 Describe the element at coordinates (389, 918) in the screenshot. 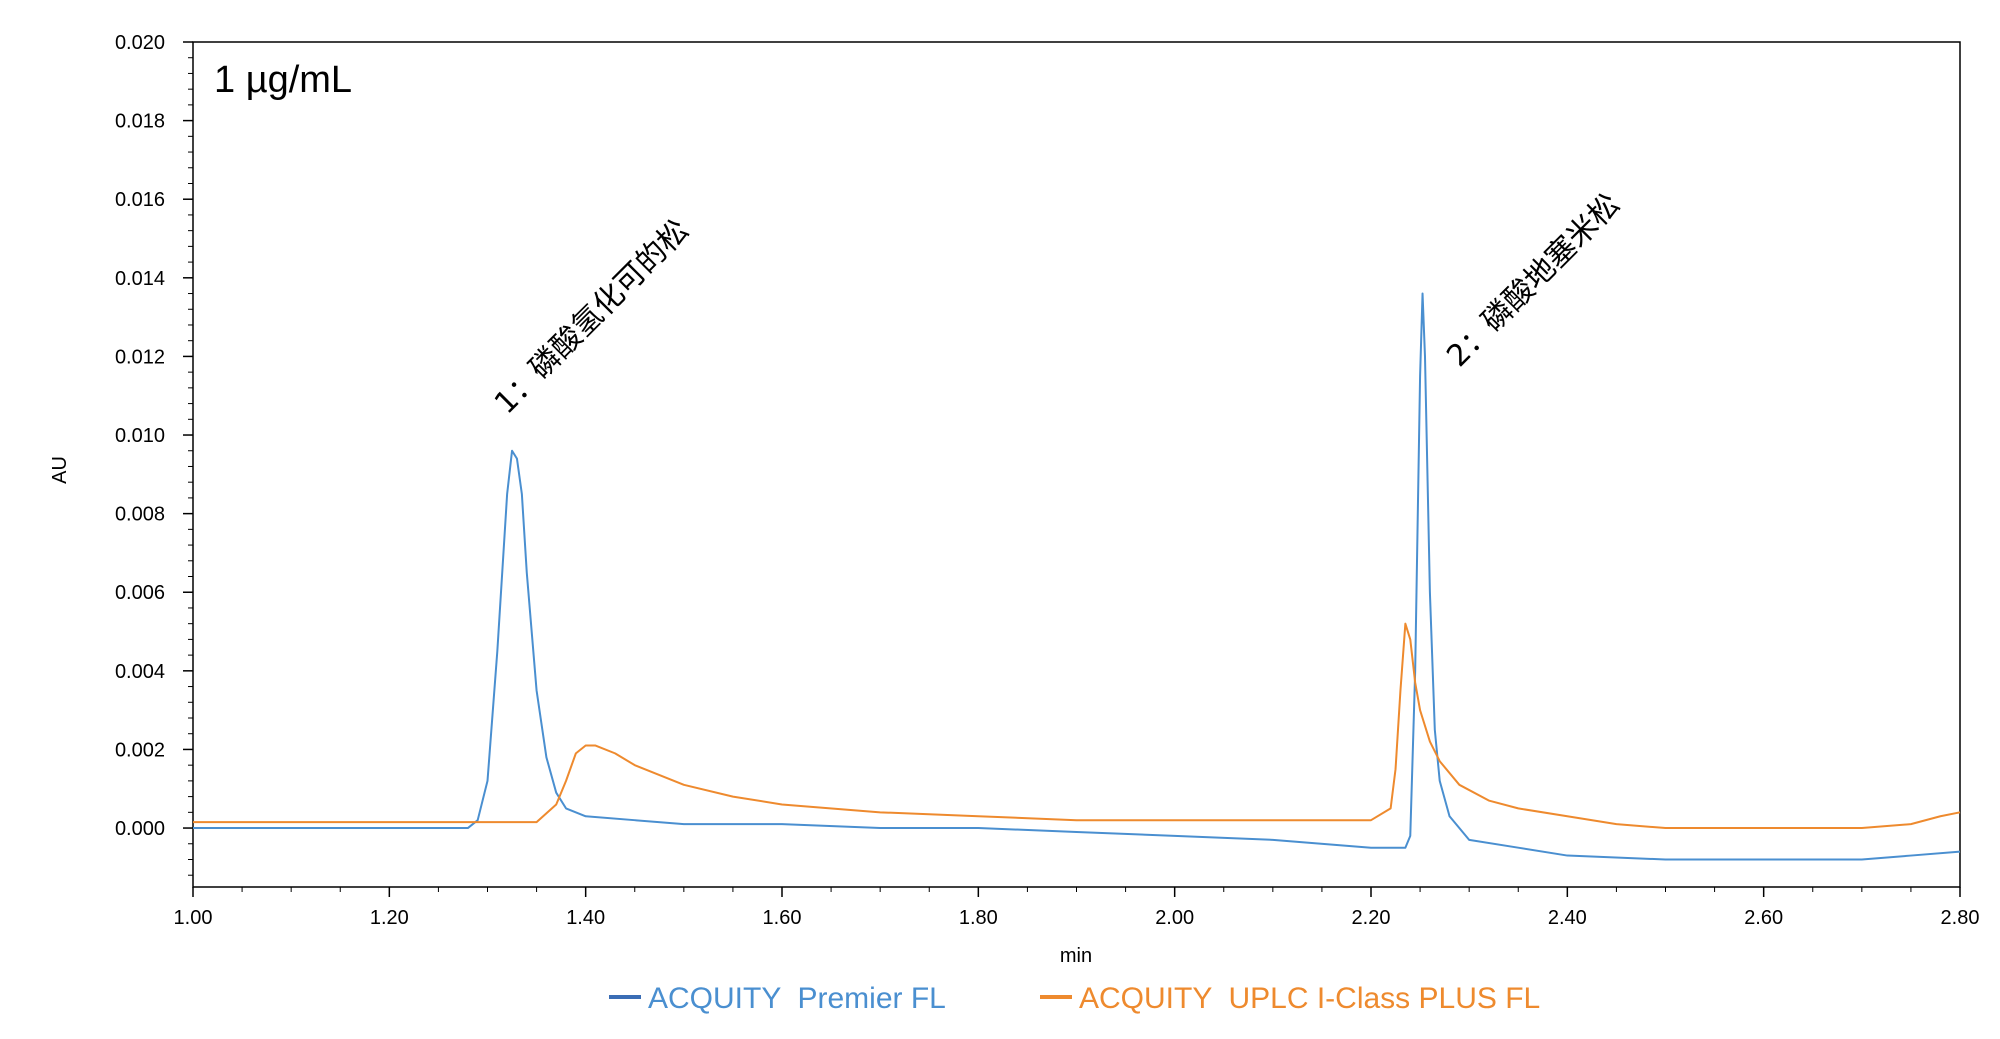

I see `x-tick-label: 1.20` at that location.